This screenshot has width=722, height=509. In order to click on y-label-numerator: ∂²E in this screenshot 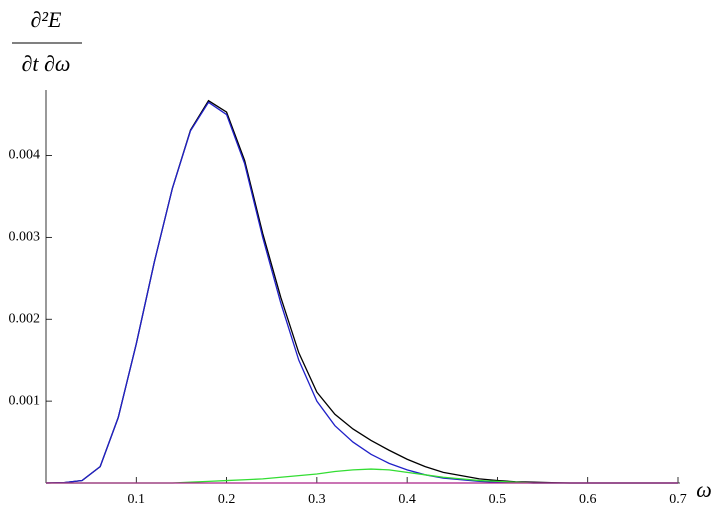, I will do `click(46, 19)`.